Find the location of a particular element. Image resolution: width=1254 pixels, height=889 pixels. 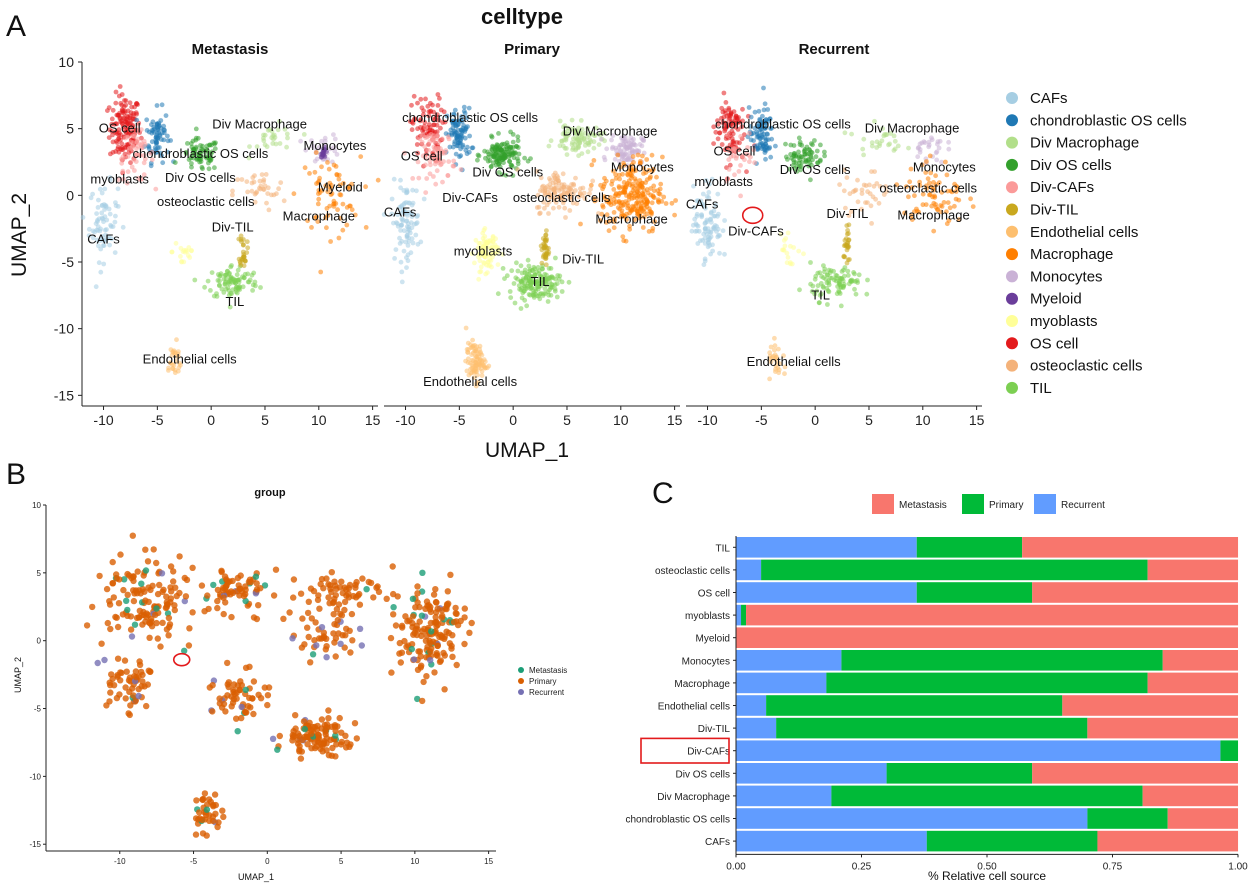

x-tick-label: 5 is located at coordinates (869, 420).